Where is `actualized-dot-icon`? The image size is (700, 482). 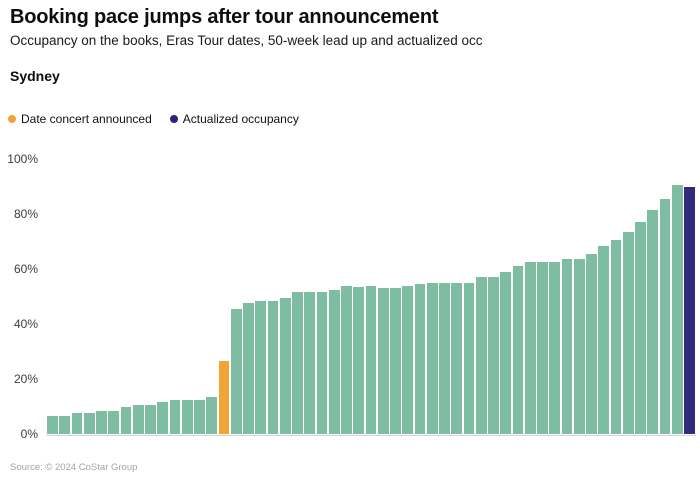 actualized-dot-icon is located at coordinates (173, 119).